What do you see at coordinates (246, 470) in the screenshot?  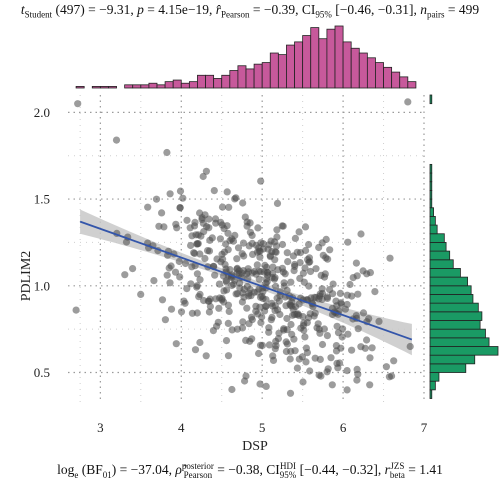 I see `rho-value: = −0.38, CI` at bounding box center [246, 470].